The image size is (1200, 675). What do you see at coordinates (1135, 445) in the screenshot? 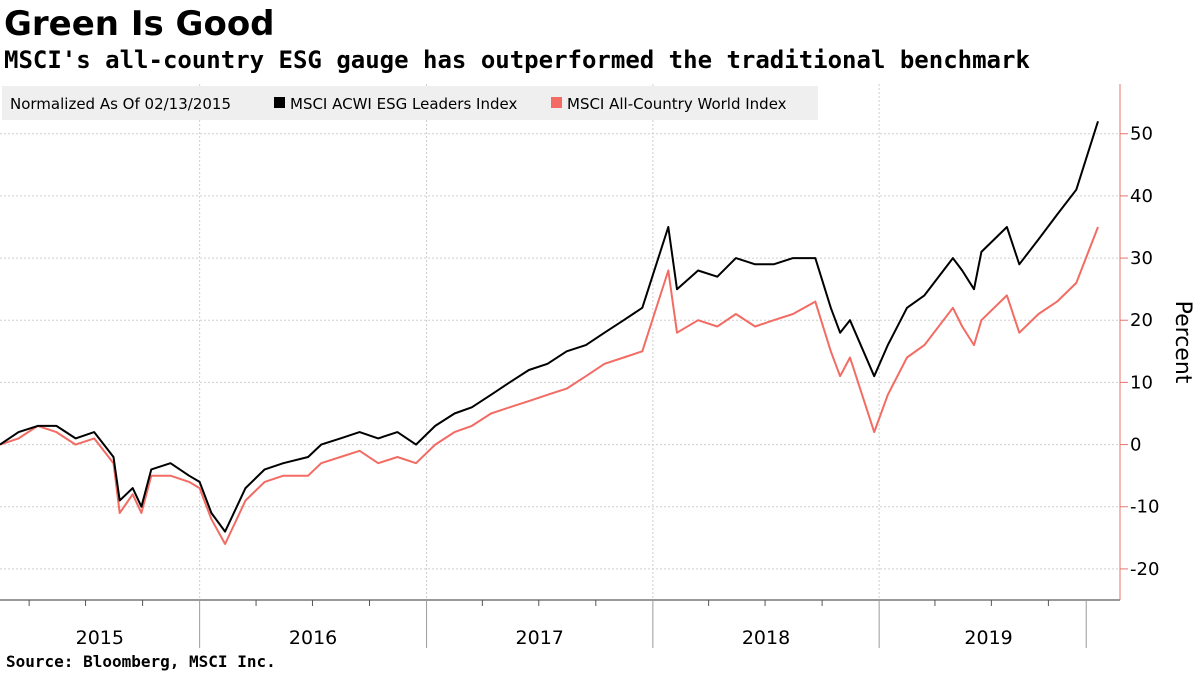
I see `y-tick-label: 0` at bounding box center [1135, 445].